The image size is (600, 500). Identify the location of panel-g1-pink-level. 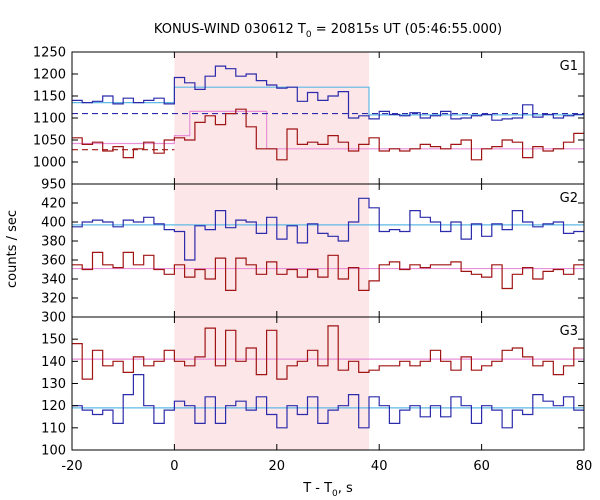
(328, 130).